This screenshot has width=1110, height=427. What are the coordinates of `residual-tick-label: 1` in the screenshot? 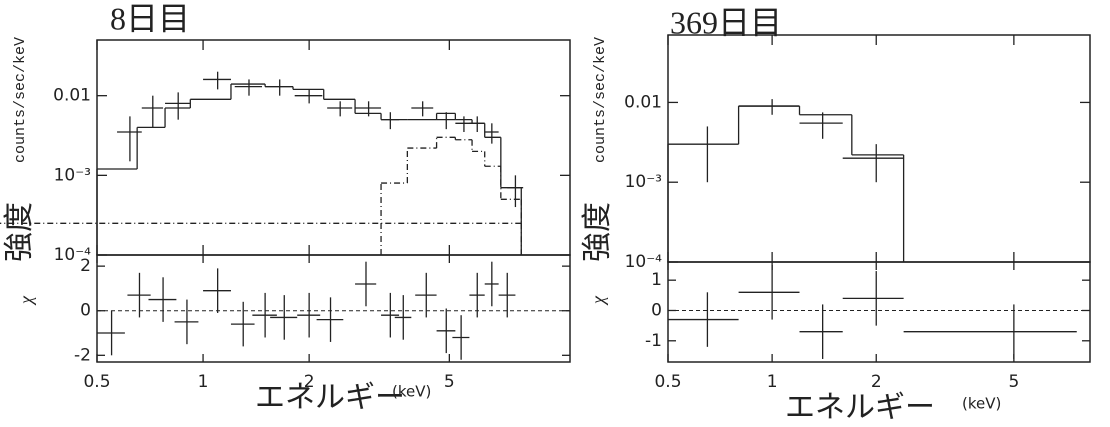 It's located at (656, 280).